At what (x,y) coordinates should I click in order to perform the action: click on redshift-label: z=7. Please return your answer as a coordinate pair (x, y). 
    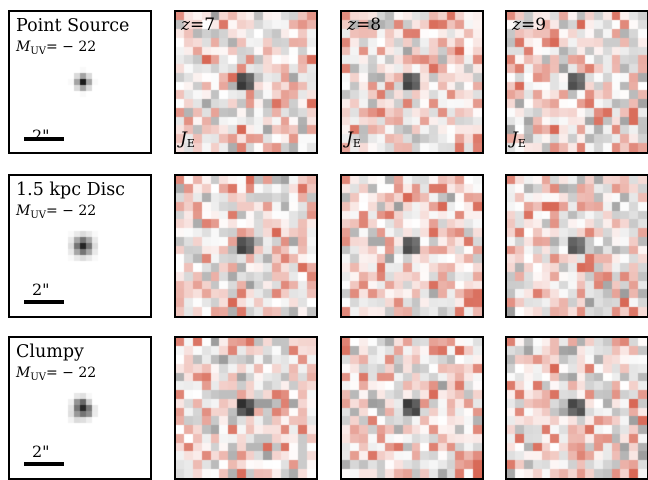
    Looking at the image, I should click on (198, 25).